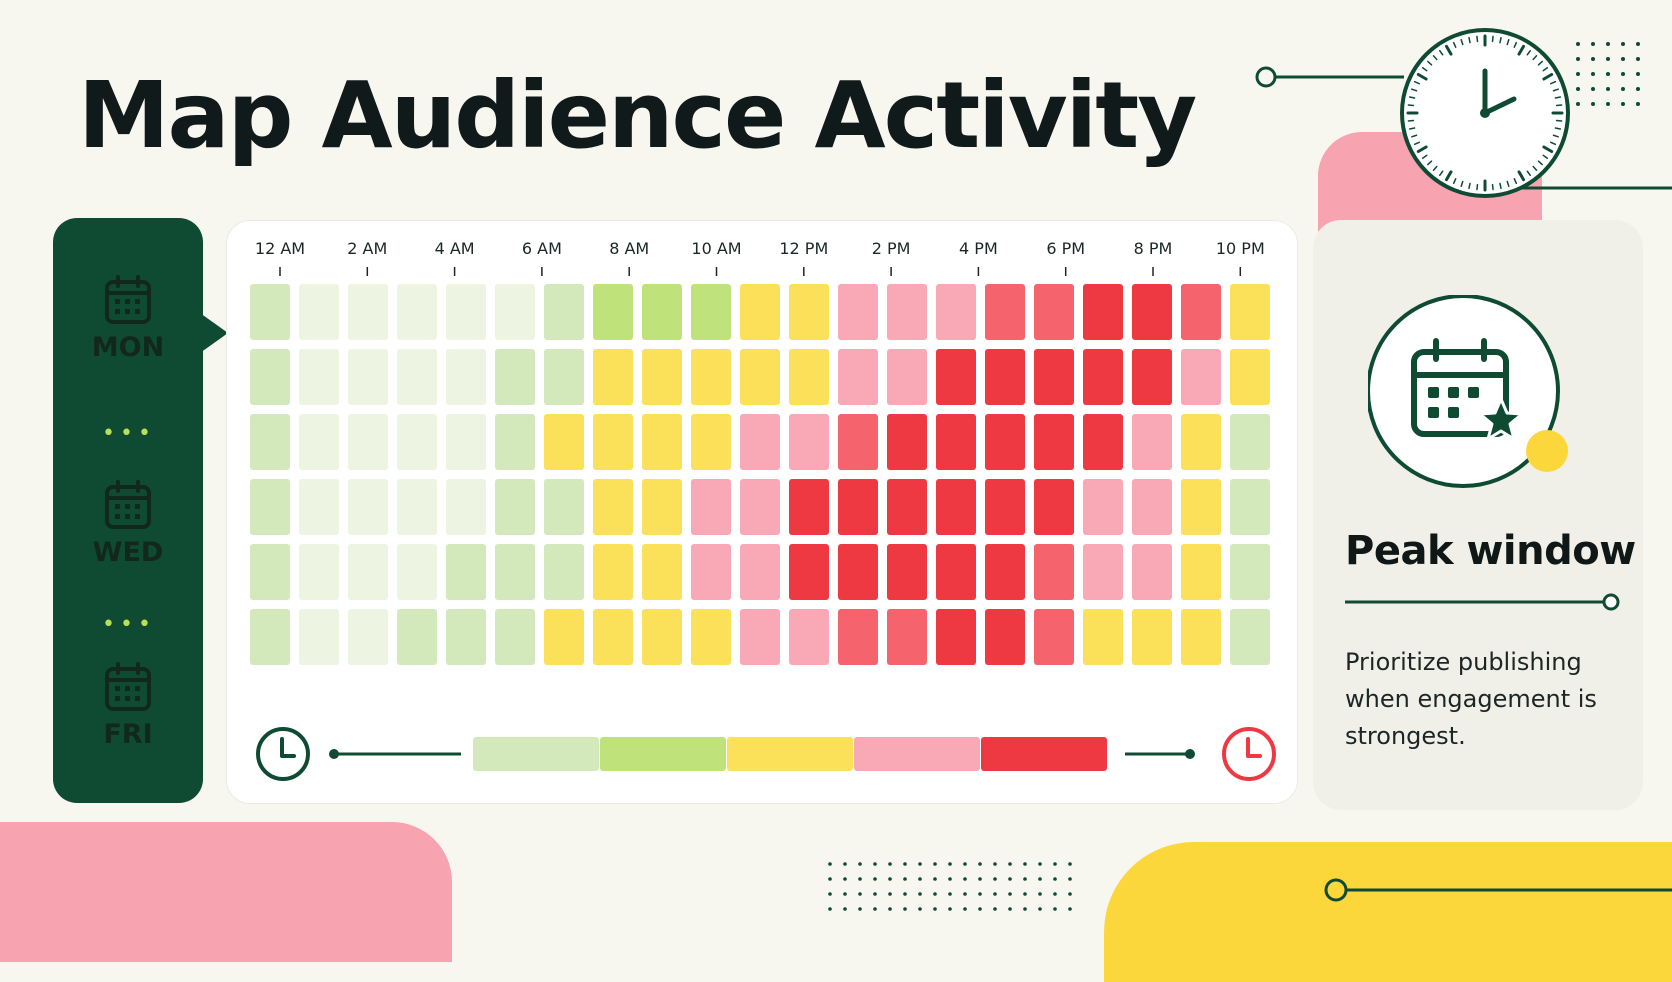 This screenshot has height=982, width=1672. I want to click on clock-decoration, so click(1463, 113).